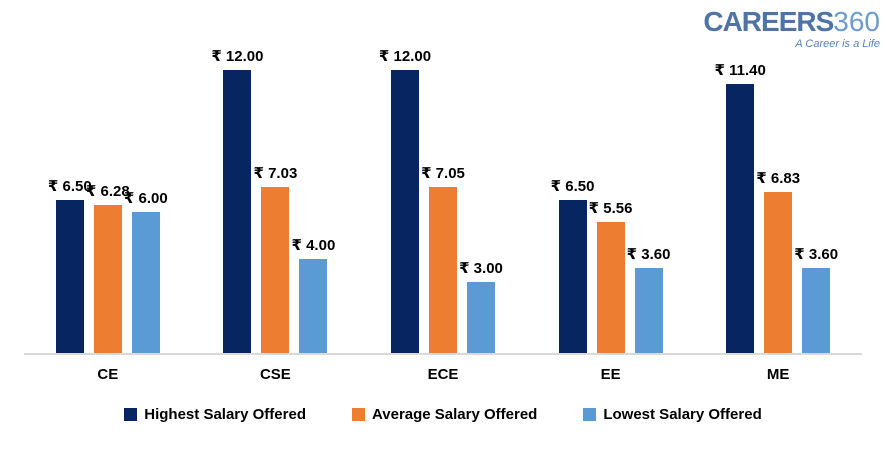 The image size is (886, 450). I want to click on bar-highest-salary-offered-ce: ₹ 6.50, so click(70, 265).